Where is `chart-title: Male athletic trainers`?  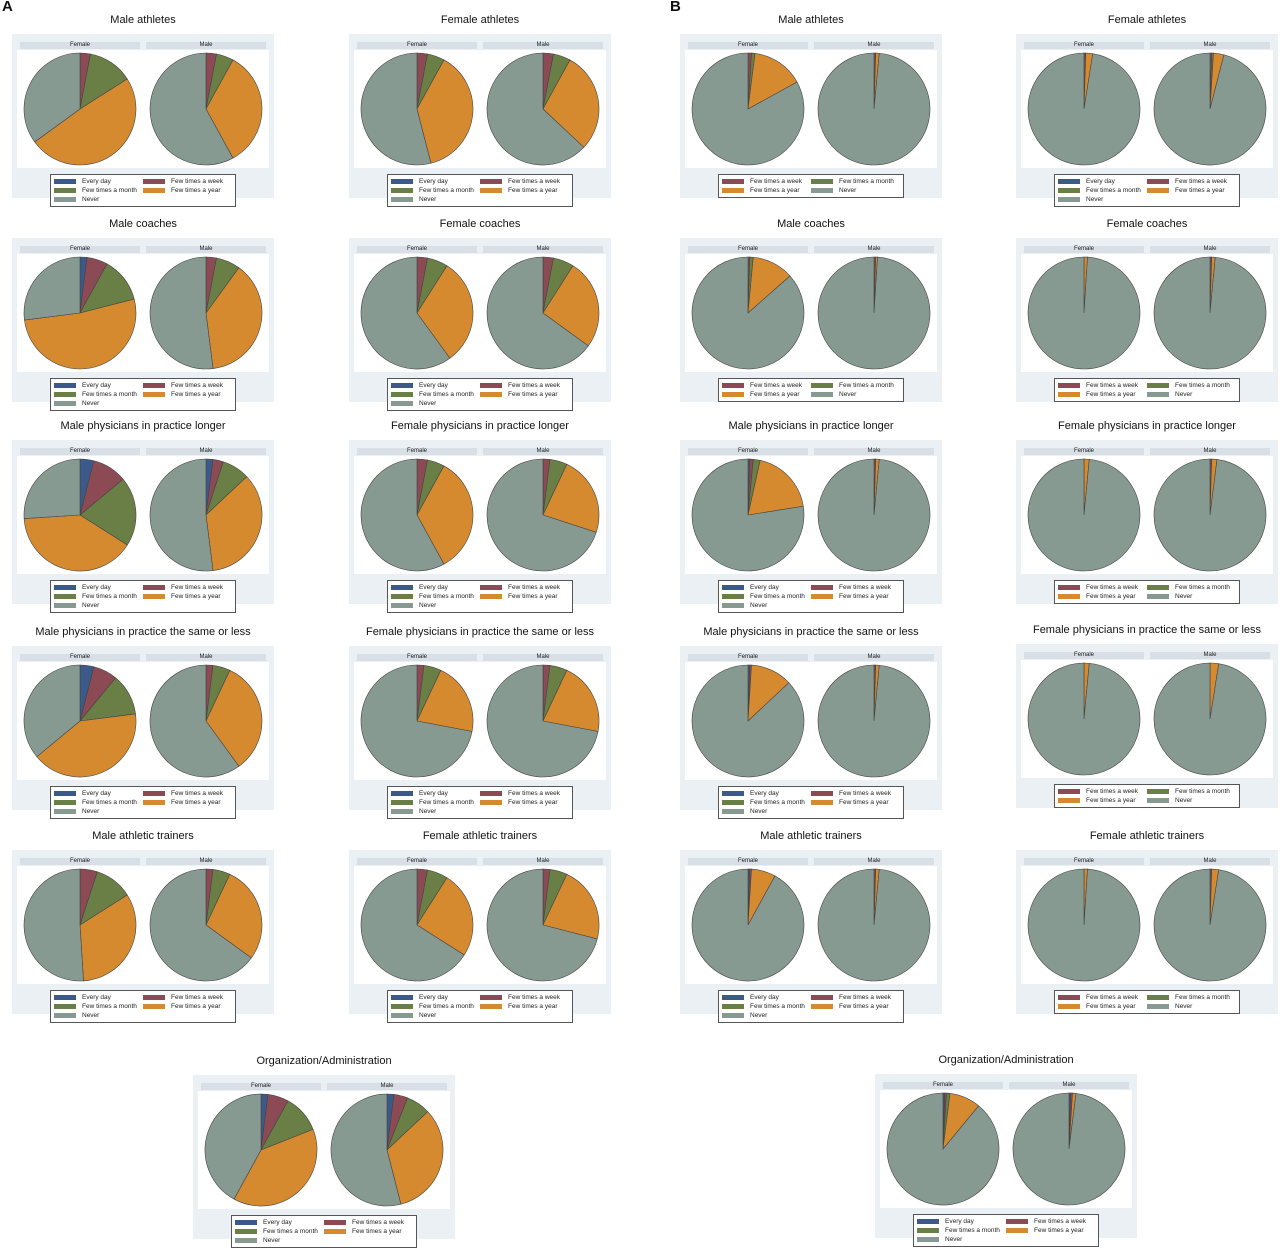
chart-title: Male athletic trainers is located at coordinates (811, 836).